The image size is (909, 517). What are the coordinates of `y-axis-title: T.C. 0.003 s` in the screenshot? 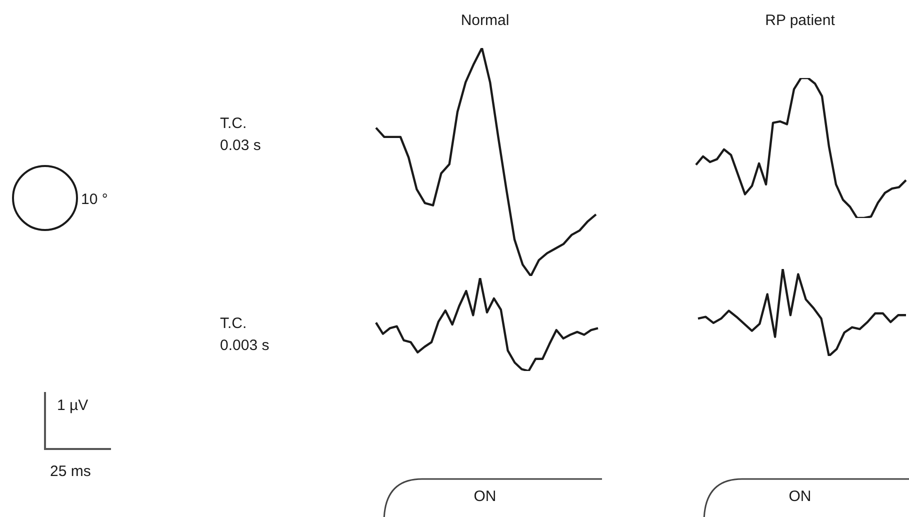 It's located at (245, 335).